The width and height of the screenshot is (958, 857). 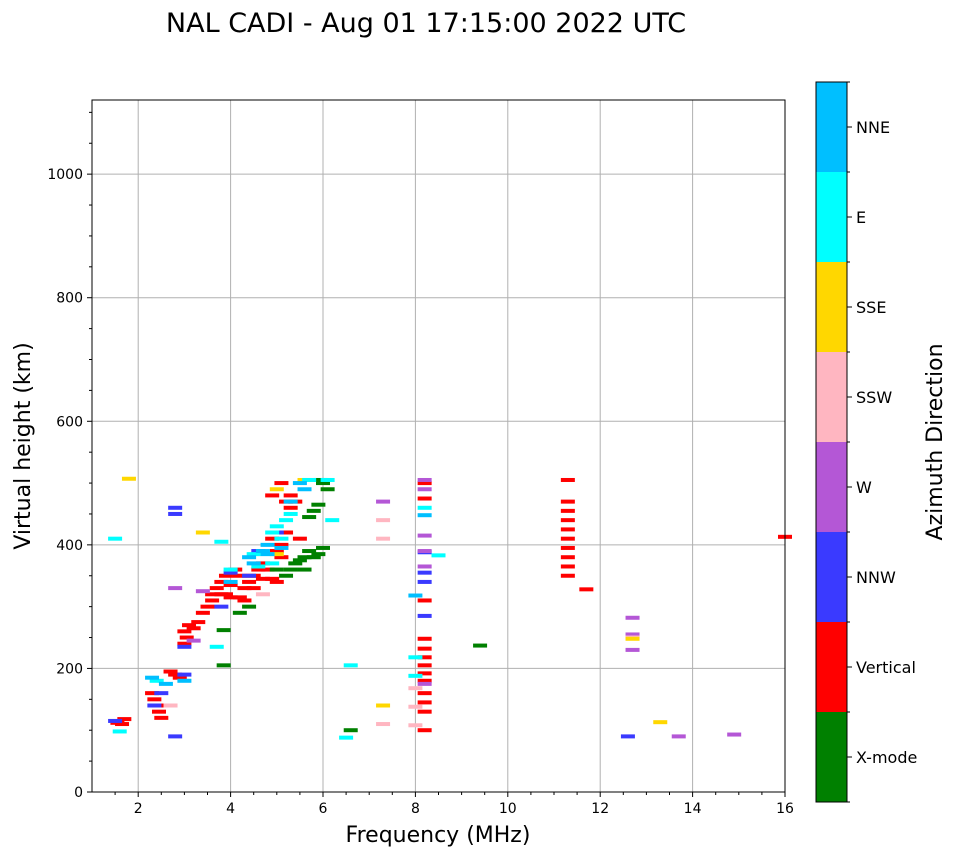 What do you see at coordinates (78, 793) in the screenshot?
I see `y-tick-label: 0` at bounding box center [78, 793].